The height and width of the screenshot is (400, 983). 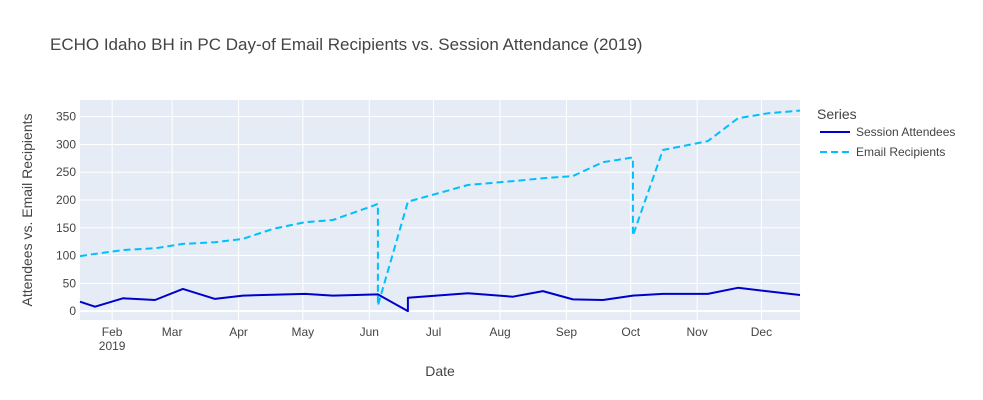 What do you see at coordinates (66, 200) in the screenshot?
I see `y-tick-200: 200` at bounding box center [66, 200].